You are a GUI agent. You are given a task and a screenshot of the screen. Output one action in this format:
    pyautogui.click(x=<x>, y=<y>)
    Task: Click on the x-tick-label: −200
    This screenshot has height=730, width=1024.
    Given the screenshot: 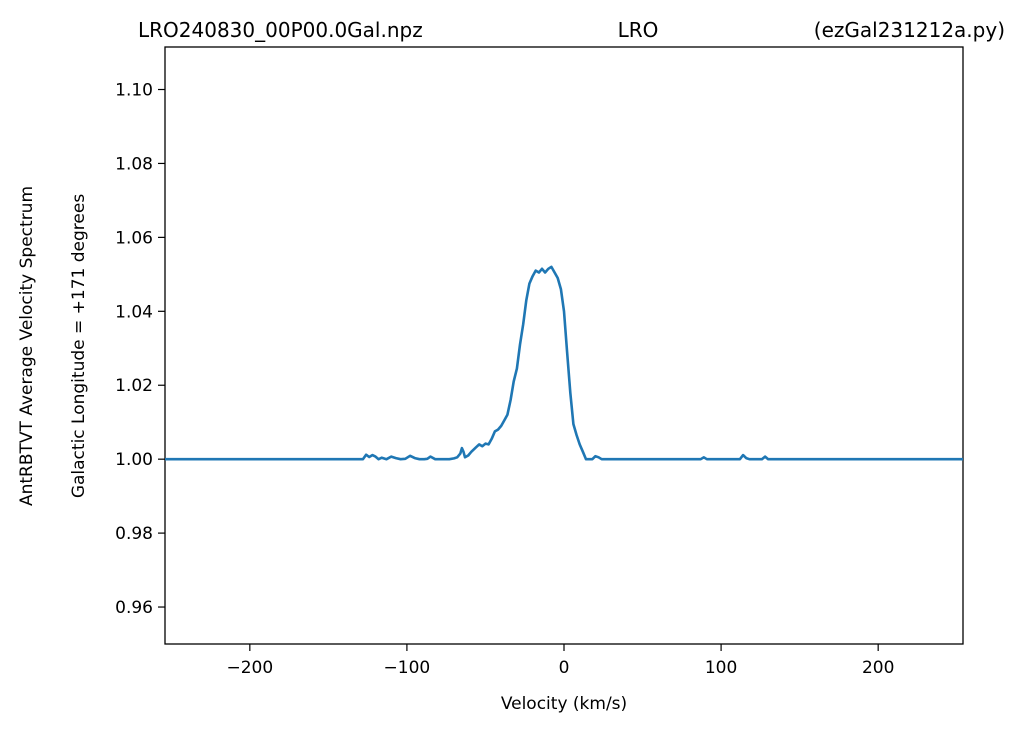 What is the action you would take?
    pyautogui.click(x=249, y=668)
    